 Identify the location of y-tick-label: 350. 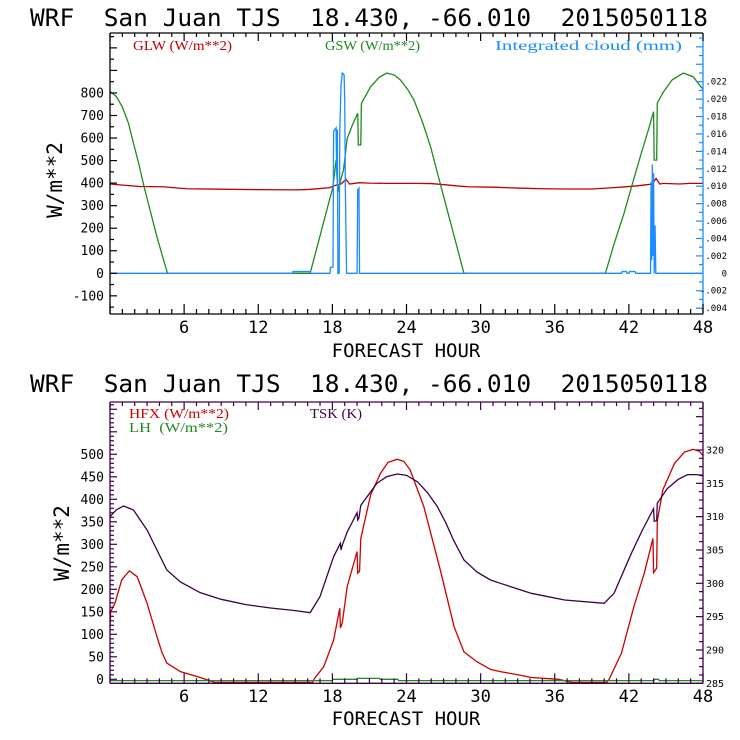
(92, 522).